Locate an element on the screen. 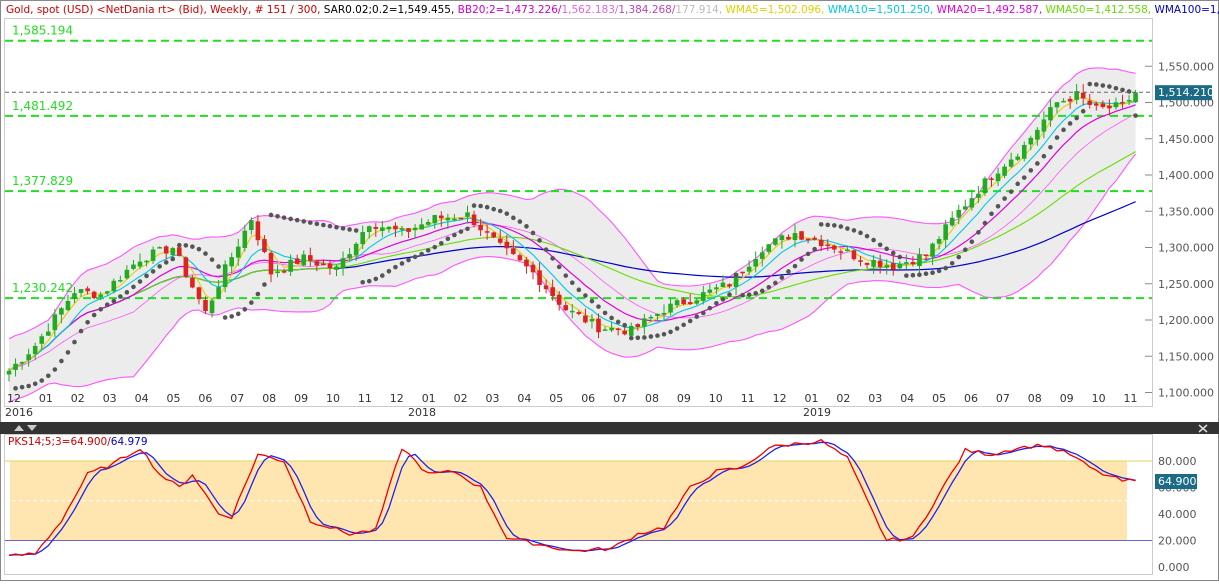 This screenshot has height=585, width=1219. support-resistance-label: 1,230.242 is located at coordinates (42, 288).